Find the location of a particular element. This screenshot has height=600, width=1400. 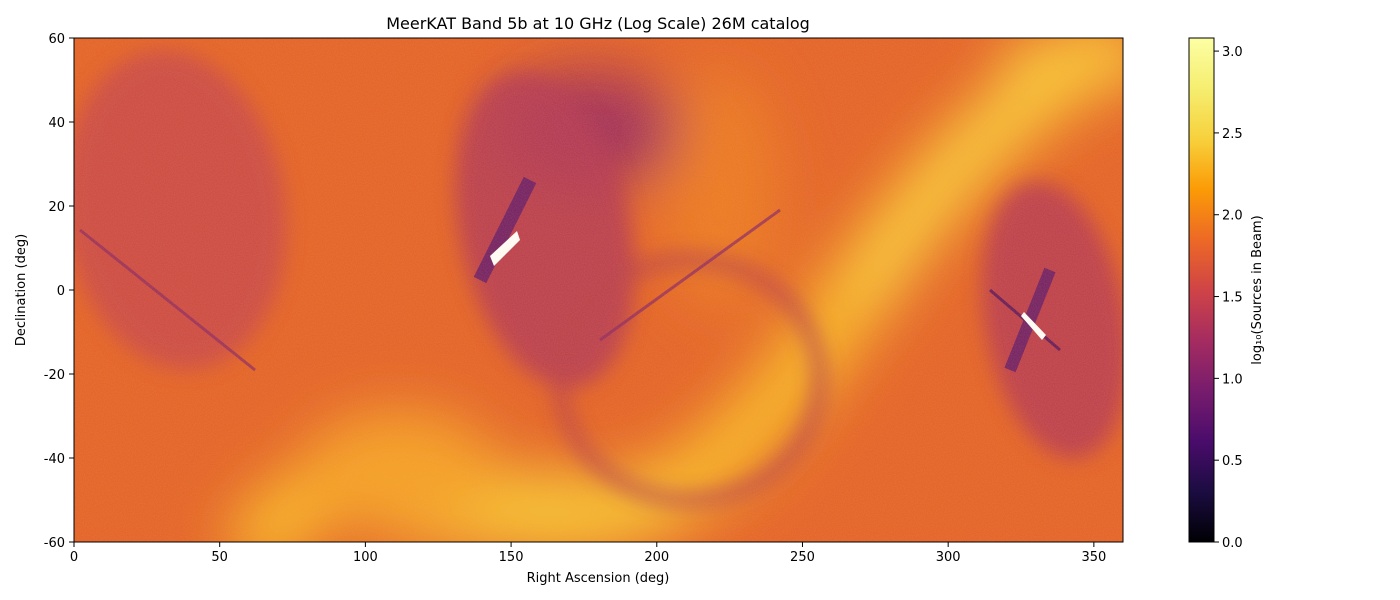

x-tick-label: 200 is located at coordinates (656, 557).